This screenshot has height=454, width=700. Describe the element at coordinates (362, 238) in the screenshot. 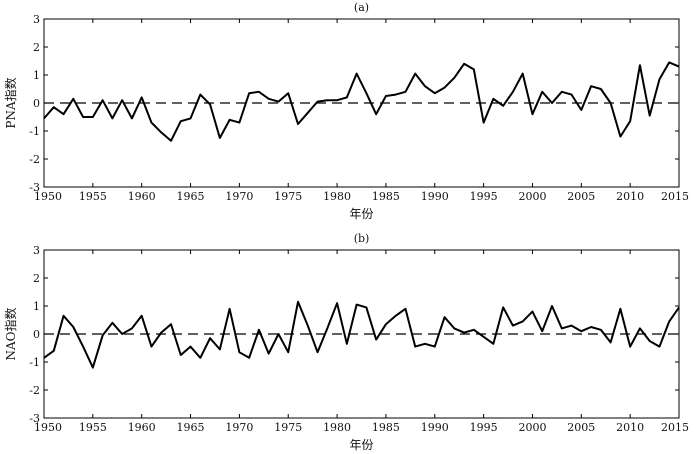

I see `panel-title: (b)` at that location.